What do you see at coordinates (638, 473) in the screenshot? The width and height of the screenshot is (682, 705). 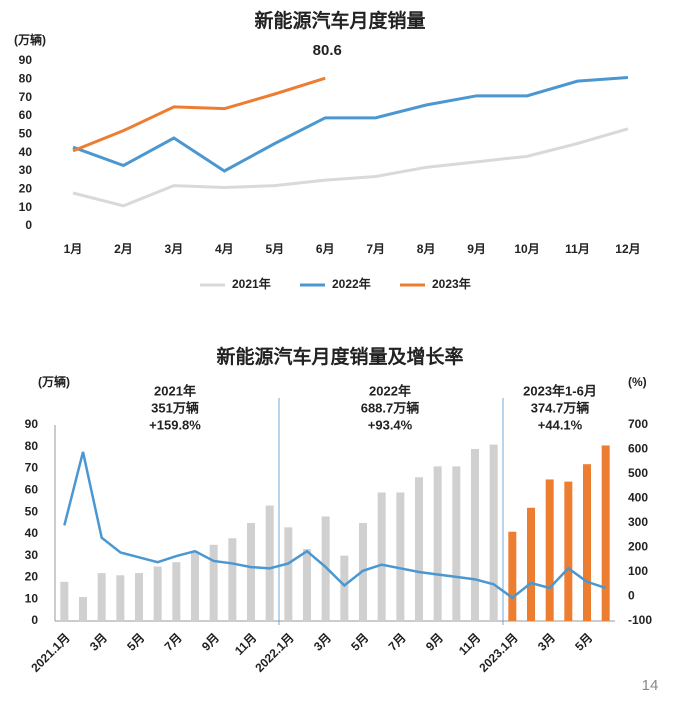 I see `y2-tick-label: 500` at bounding box center [638, 473].